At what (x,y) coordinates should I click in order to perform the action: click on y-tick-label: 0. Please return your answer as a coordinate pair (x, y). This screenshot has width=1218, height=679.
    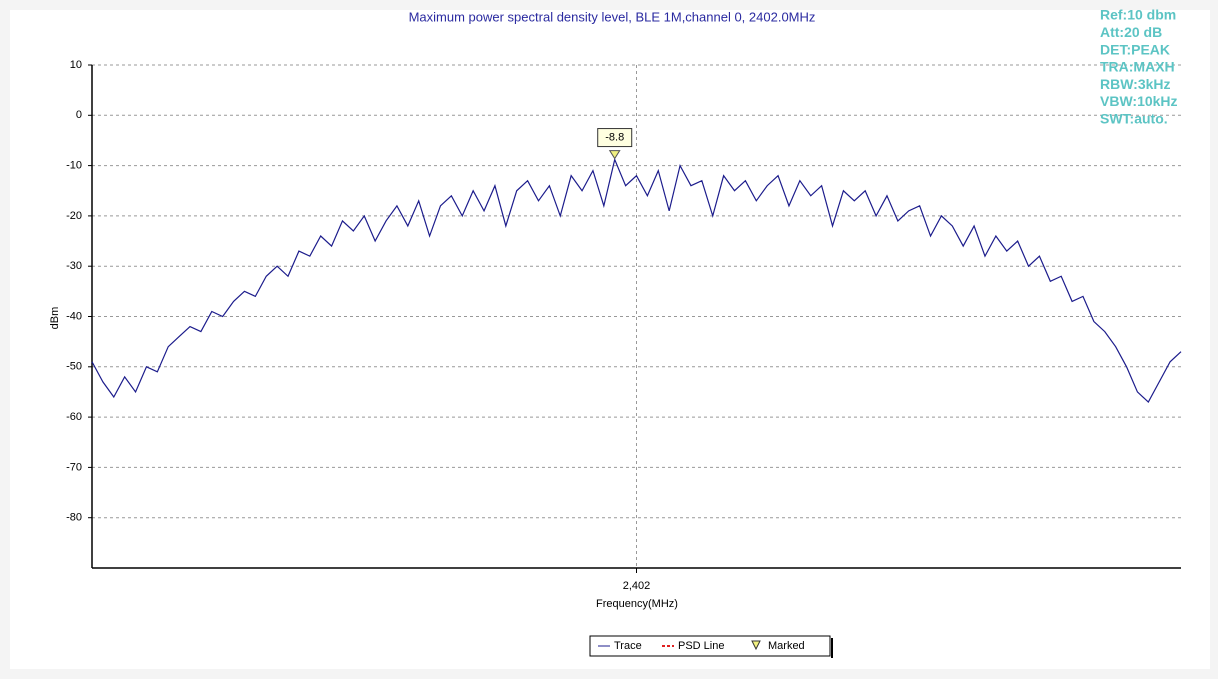
    Looking at the image, I should click on (79, 115).